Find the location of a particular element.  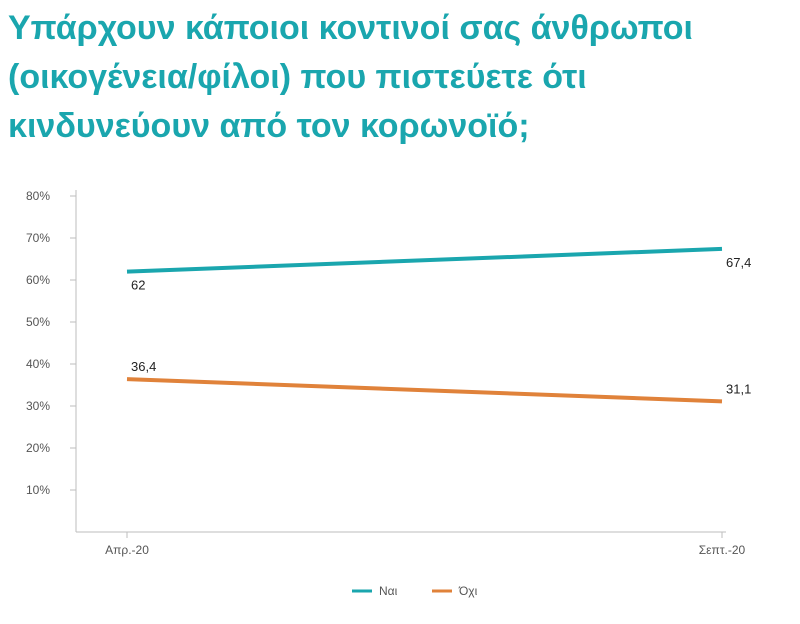

legend-label: Ναι is located at coordinates (388, 591).